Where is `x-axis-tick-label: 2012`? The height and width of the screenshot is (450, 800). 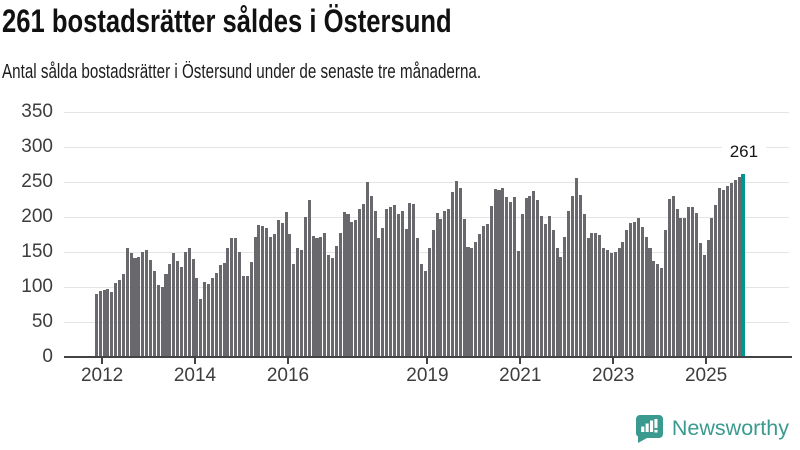 x-axis-tick-label: 2012 is located at coordinates (102, 375).